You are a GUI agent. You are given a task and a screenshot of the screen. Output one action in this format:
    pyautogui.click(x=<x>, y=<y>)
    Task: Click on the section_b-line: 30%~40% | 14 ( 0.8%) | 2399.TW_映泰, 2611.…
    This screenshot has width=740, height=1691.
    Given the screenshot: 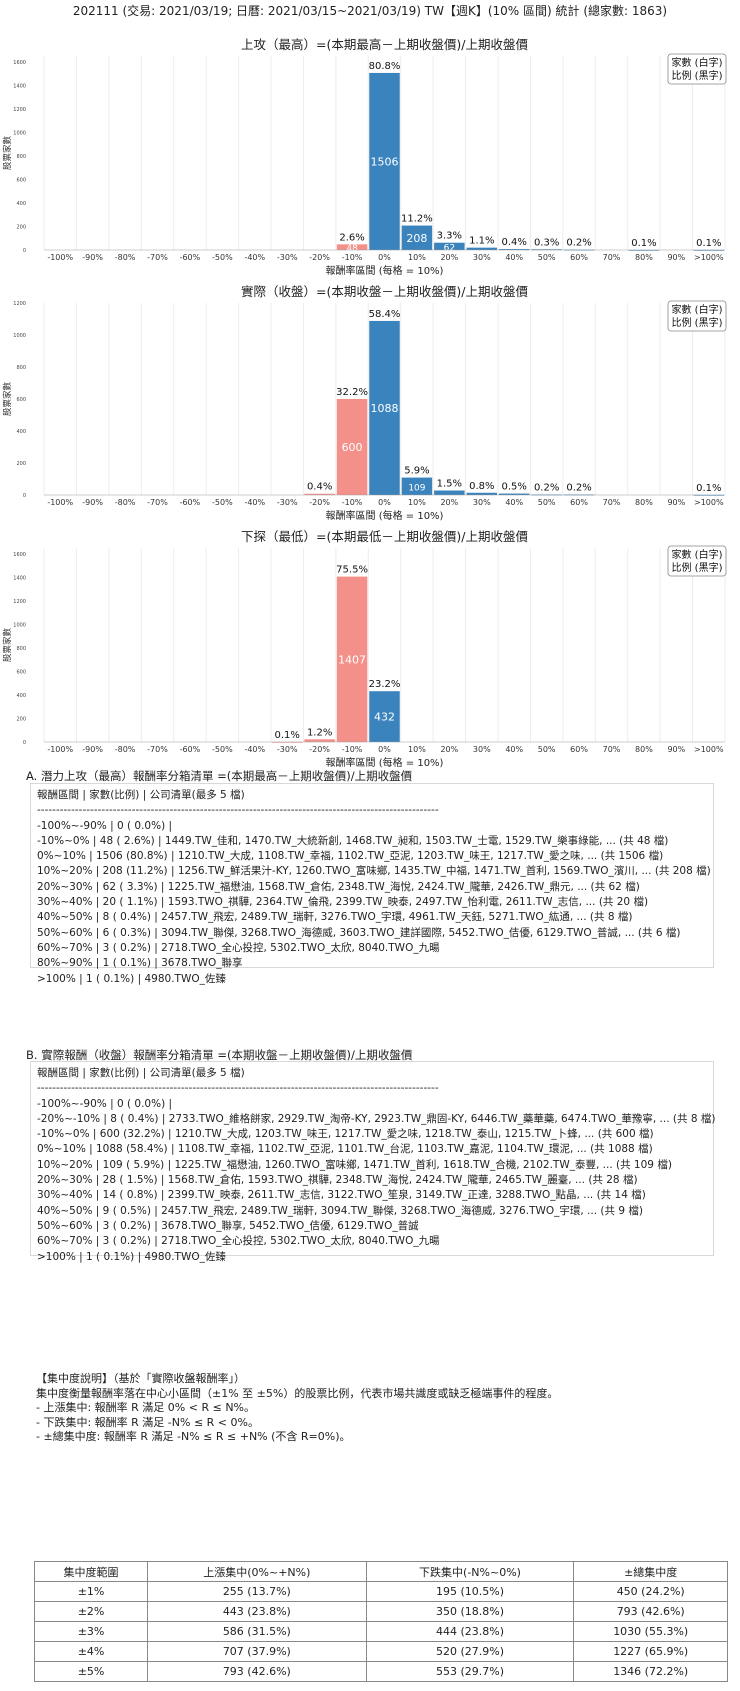 What is the action you would take?
    pyautogui.click(x=341, y=1195)
    